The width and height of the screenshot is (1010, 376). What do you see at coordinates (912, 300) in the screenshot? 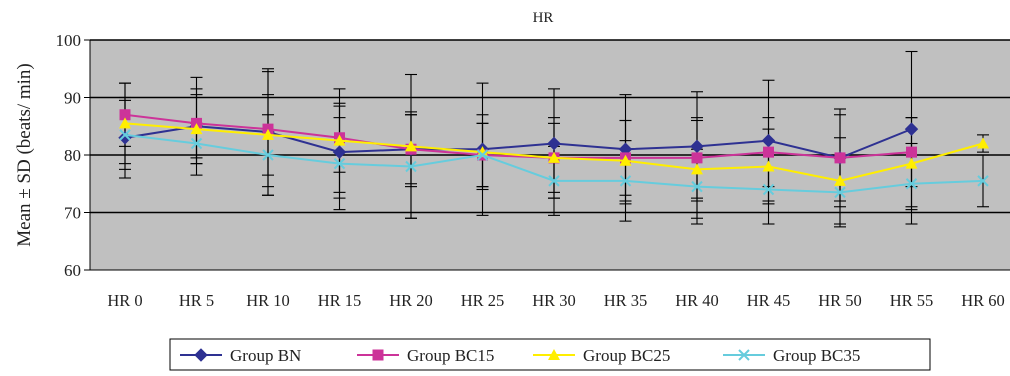
I see `x-tick-label-11: HR 55` at bounding box center [912, 300].